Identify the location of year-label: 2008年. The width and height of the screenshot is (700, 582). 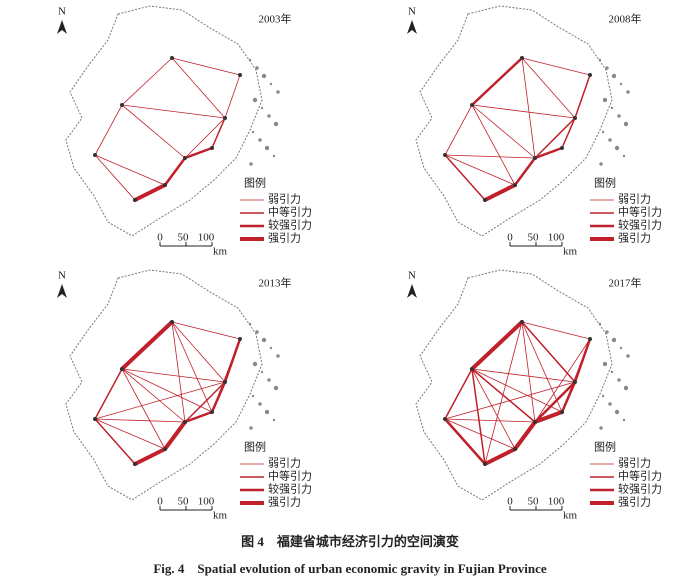
(625, 19).